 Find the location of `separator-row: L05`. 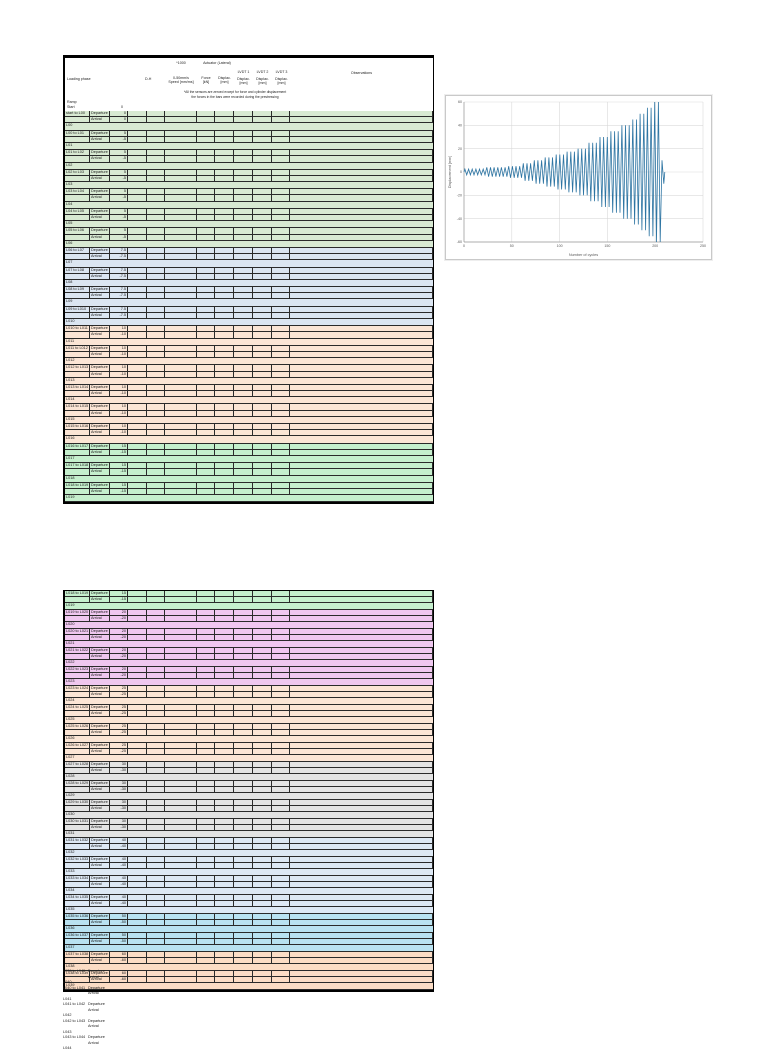

separator-row: L05 is located at coordinates (249, 225).